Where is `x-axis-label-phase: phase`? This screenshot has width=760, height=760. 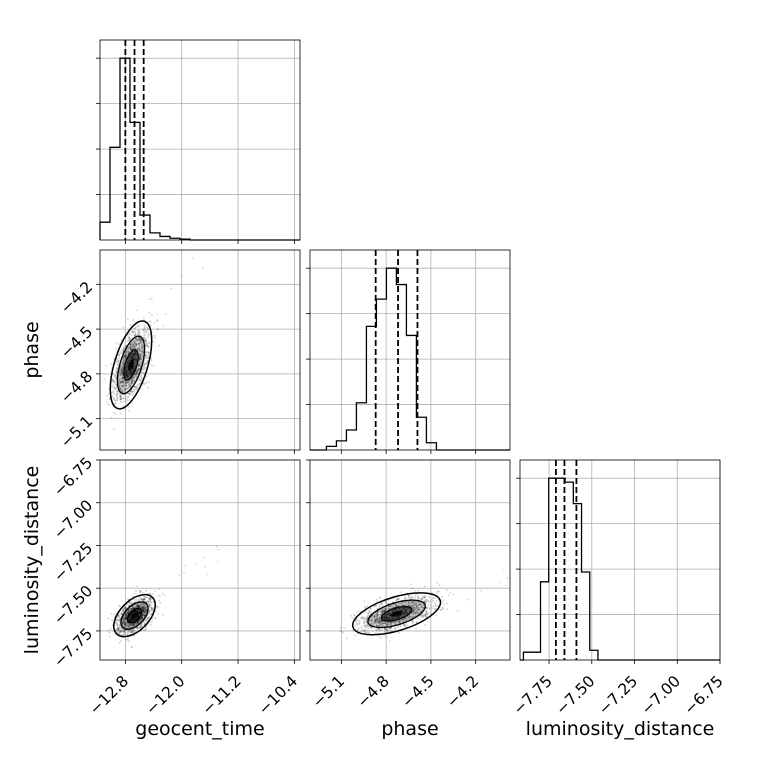
x-axis-label-phase: phase is located at coordinates (409, 729).